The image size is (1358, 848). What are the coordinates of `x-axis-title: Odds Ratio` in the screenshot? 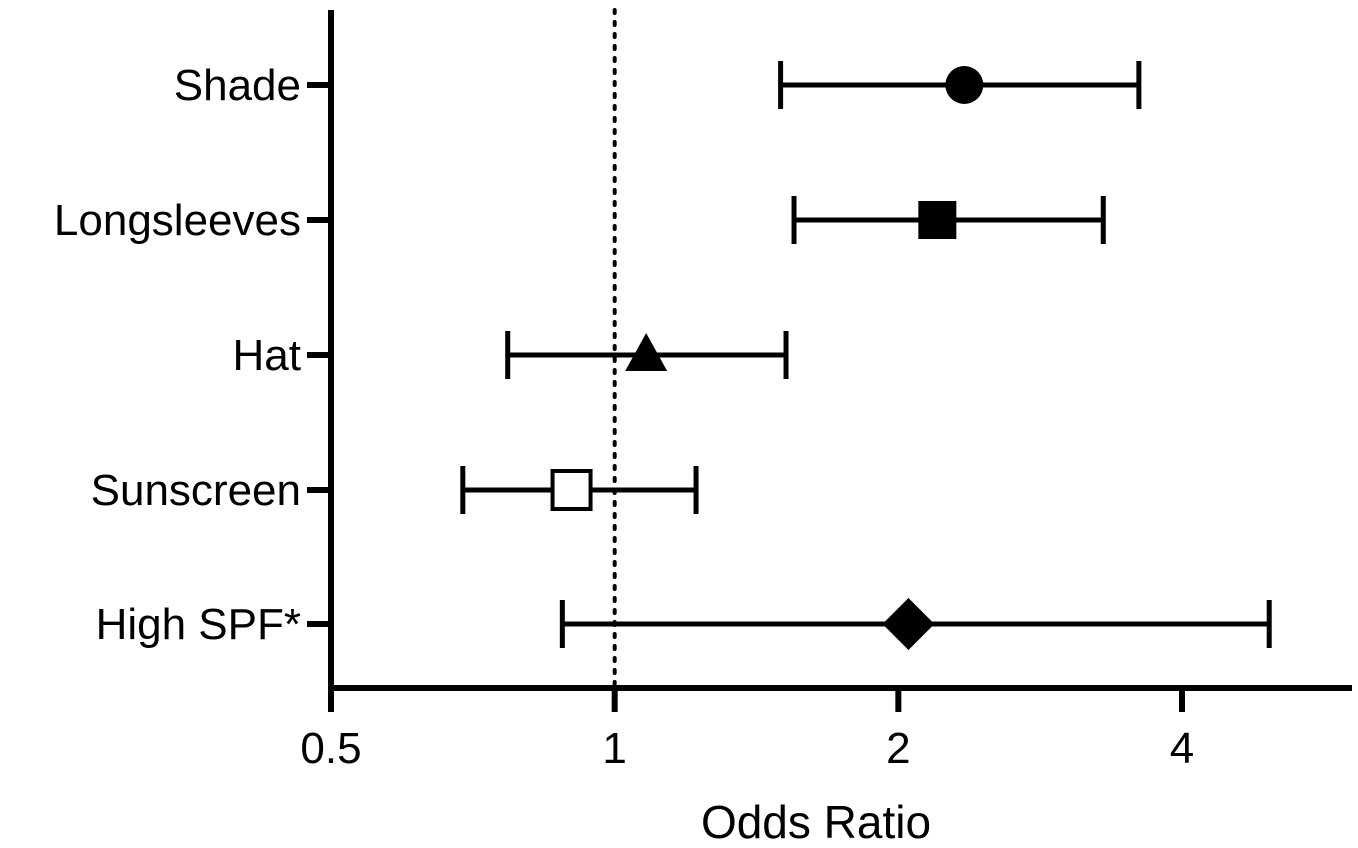 It's located at (816, 822).